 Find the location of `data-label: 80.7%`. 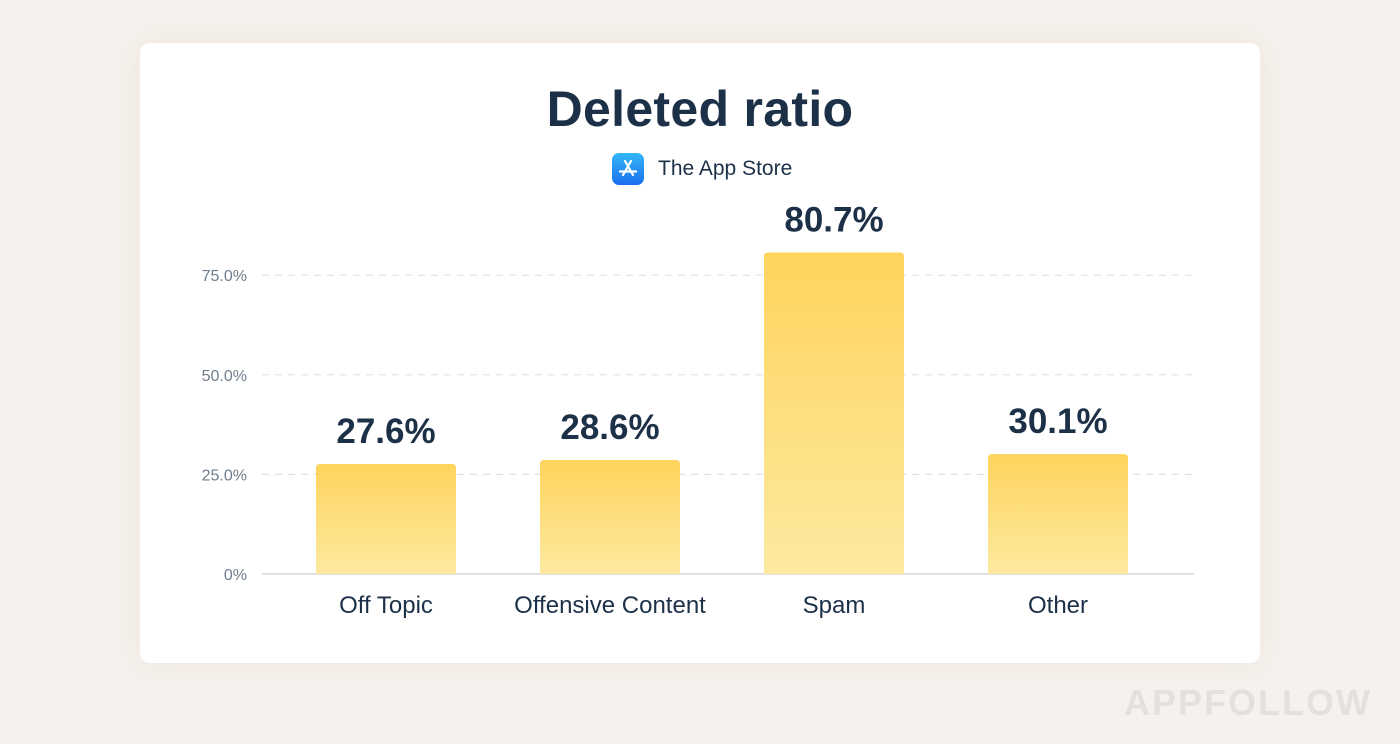

data-label: 80.7% is located at coordinates (833, 219).